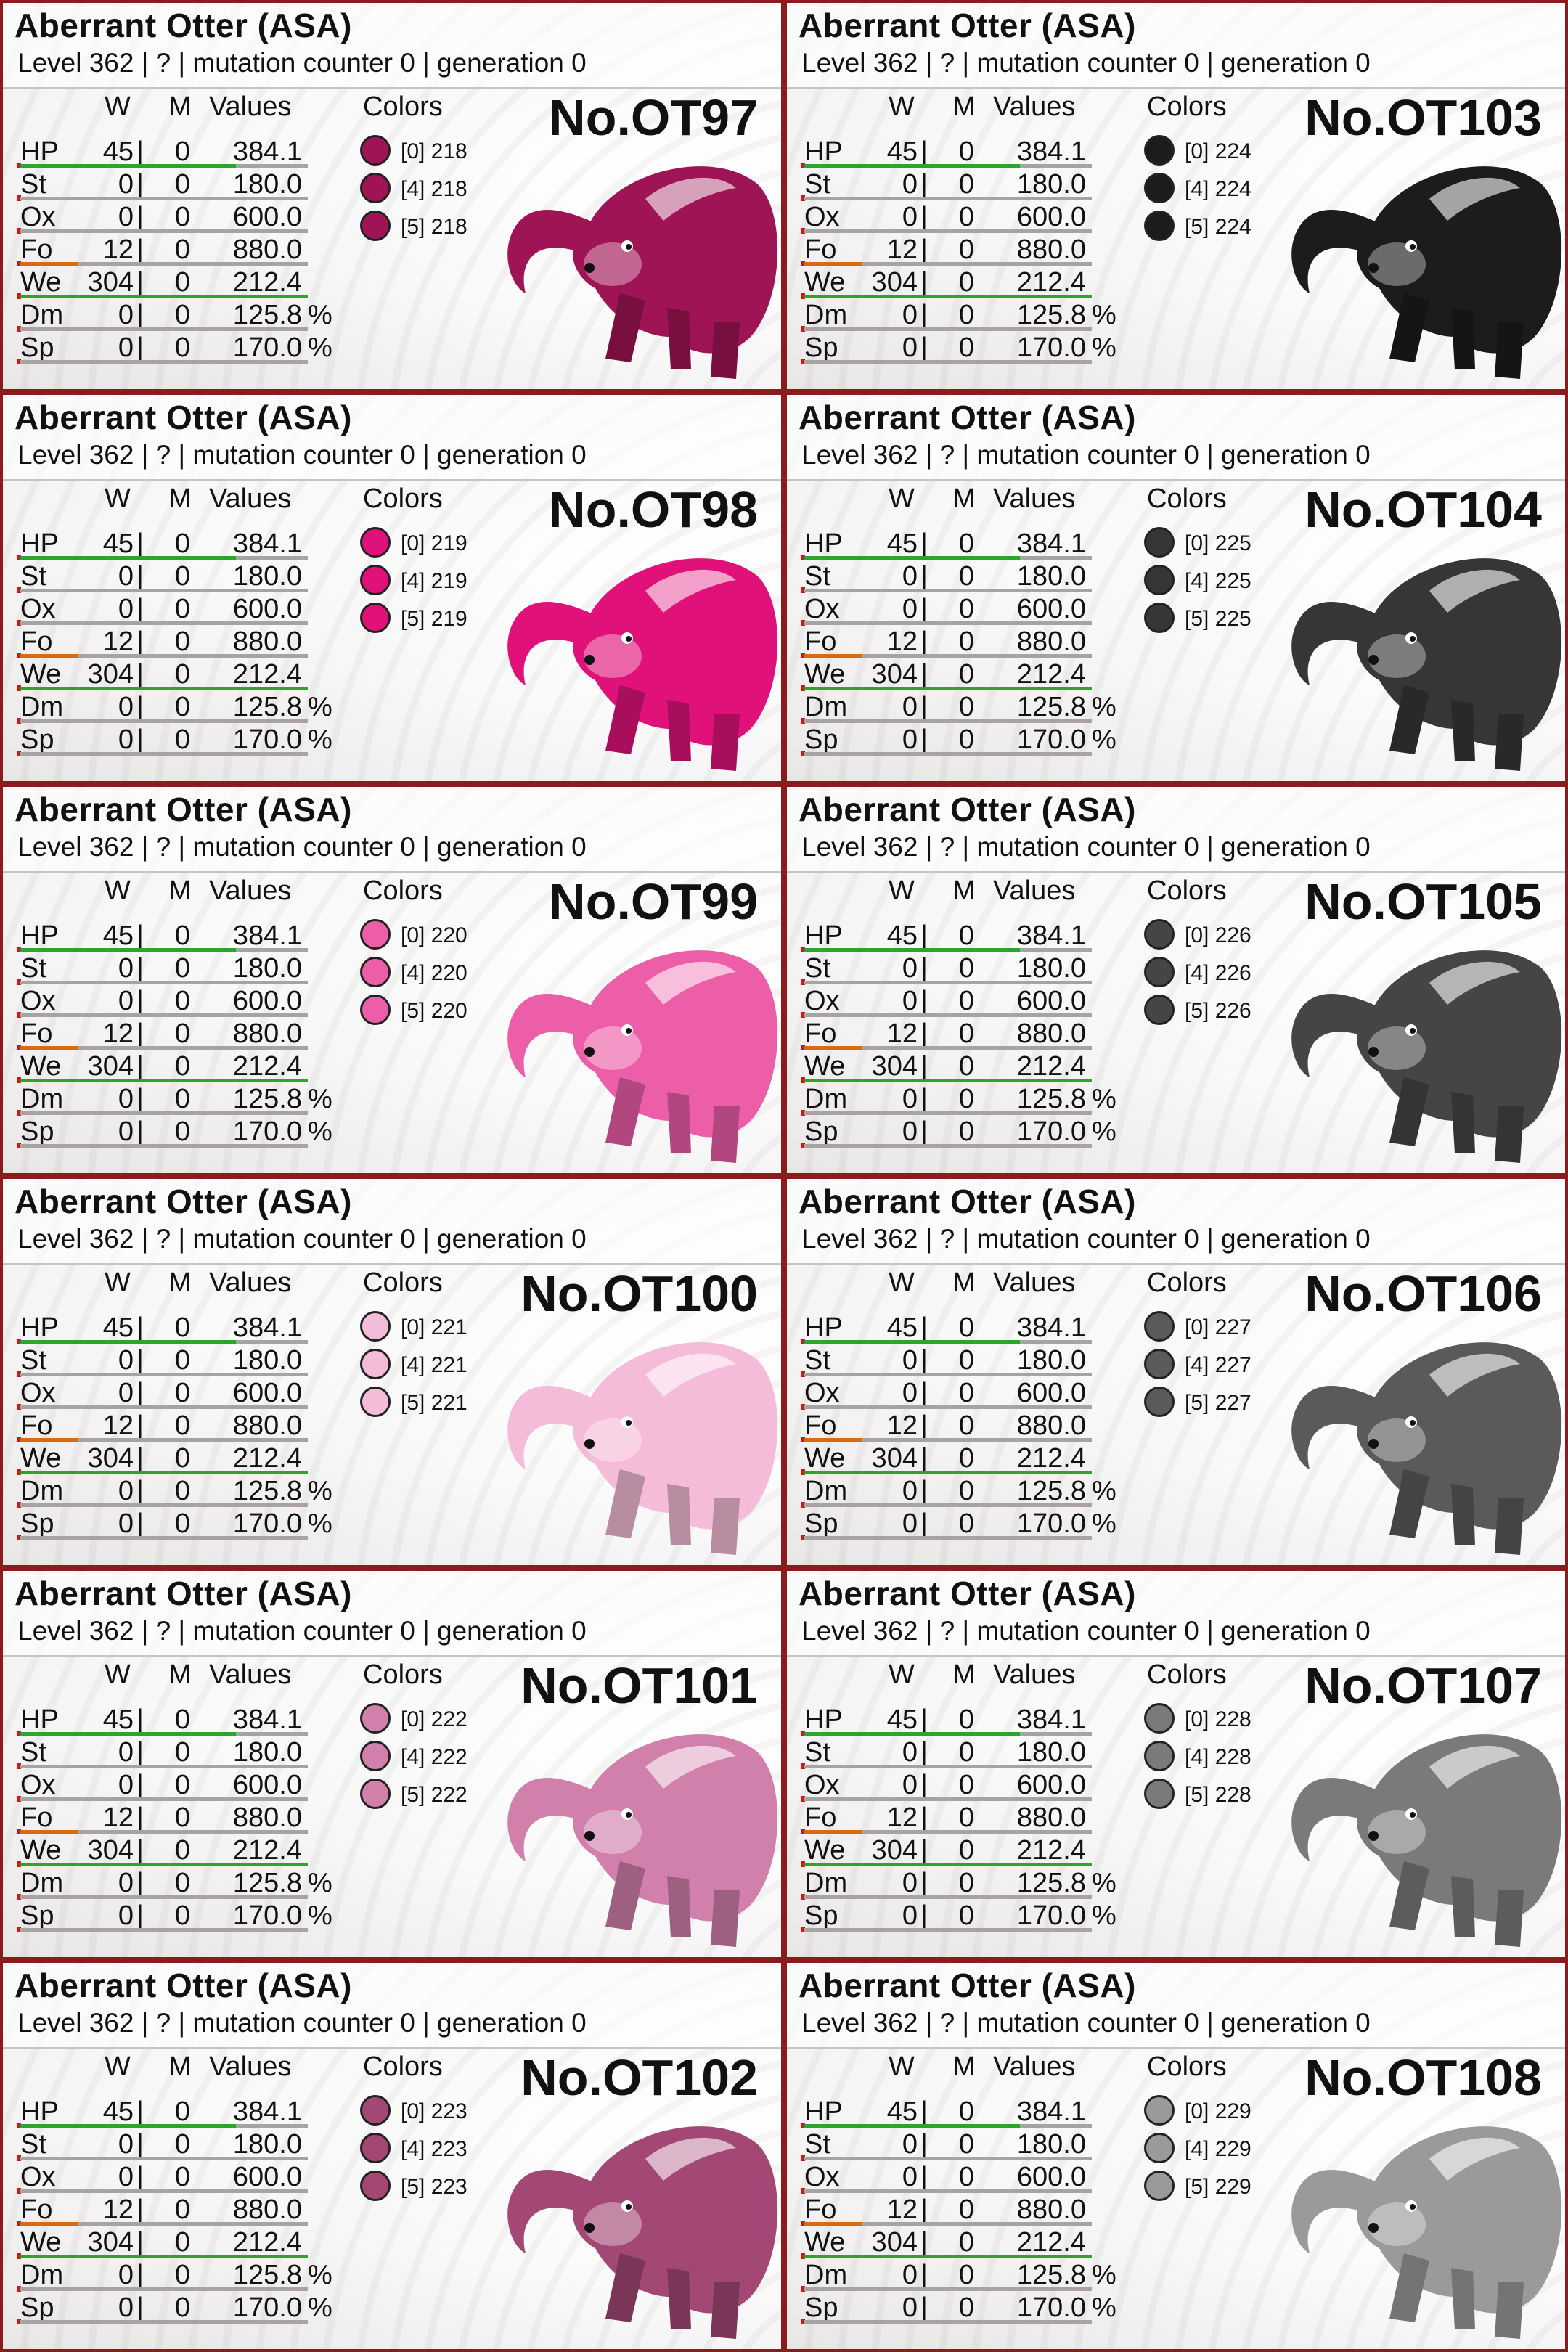 This screenshot has height=2352, width=1568. Describe the element at coordinates (954, 348) in the screenshot. I see `stat-row: Sp 0 | 0 170.0 %` at that location.